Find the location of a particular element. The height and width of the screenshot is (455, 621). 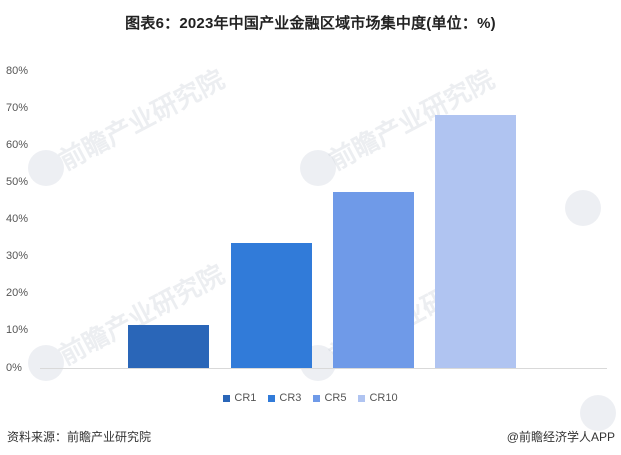

source-note: 资料来源：前瞻产业研究院 is located at coordinates (79, 437).